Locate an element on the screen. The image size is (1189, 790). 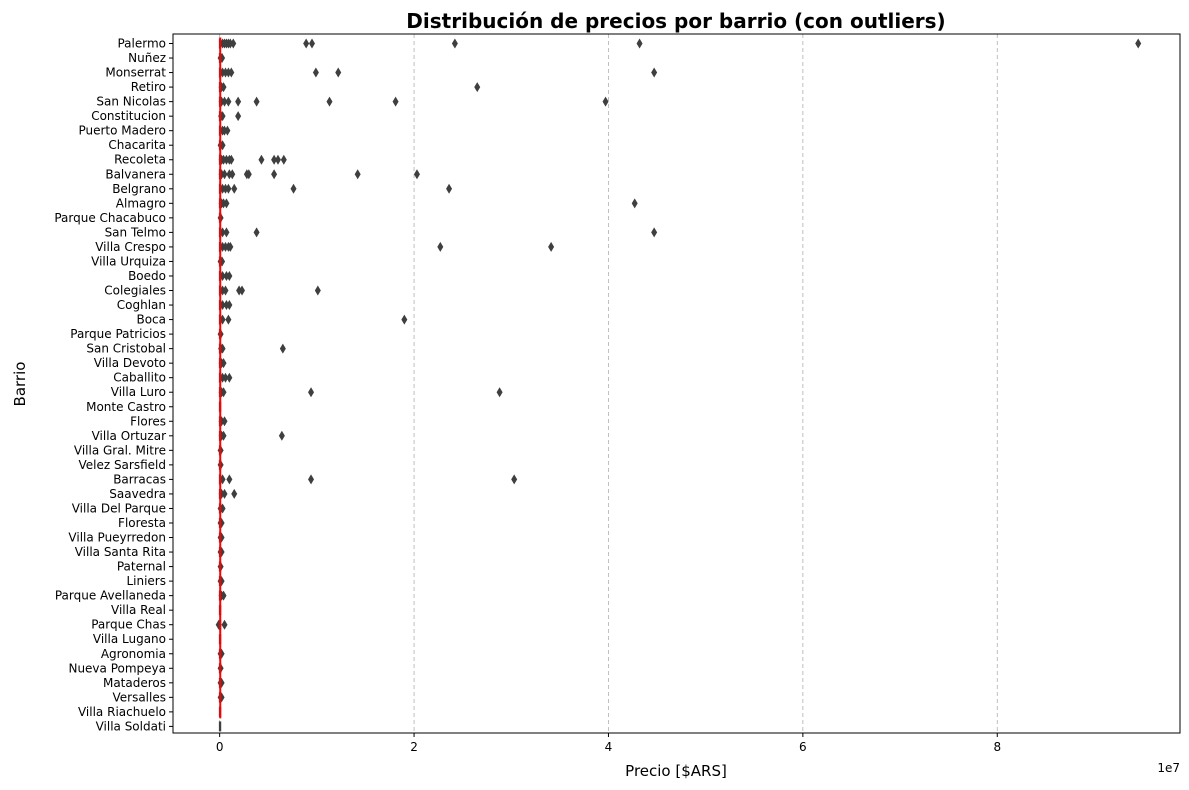
y-tick-label: Liniers is located at coordinates (146, 581).